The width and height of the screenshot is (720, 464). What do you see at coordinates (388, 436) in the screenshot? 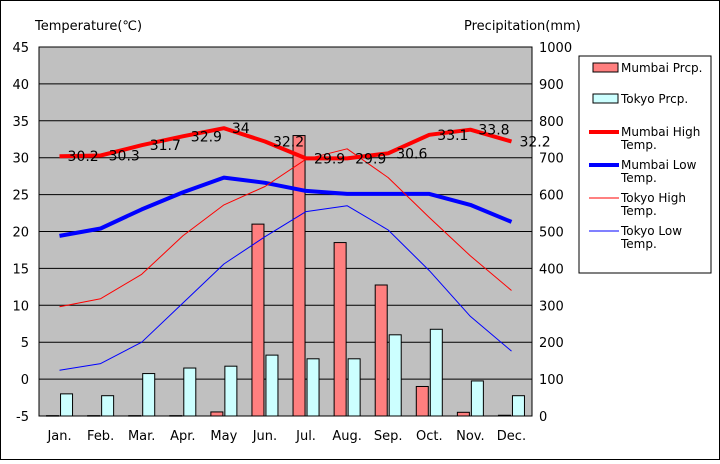
I see `x-tick-label: Sep.` at bounding box center [388, 436].